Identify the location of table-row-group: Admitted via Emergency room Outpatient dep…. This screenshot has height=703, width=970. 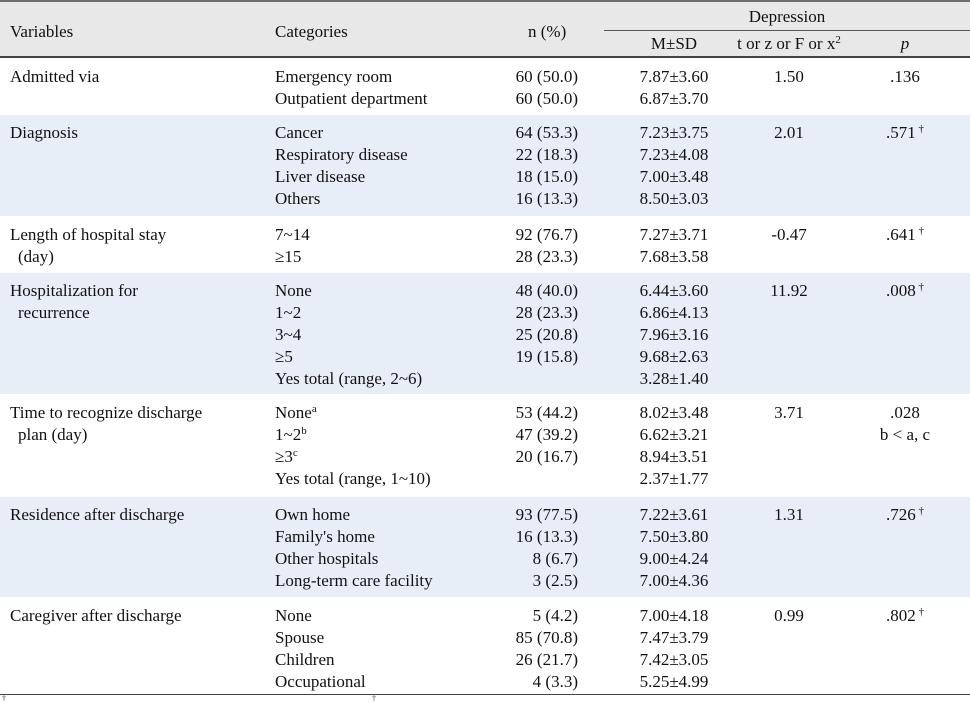
(485, 86).